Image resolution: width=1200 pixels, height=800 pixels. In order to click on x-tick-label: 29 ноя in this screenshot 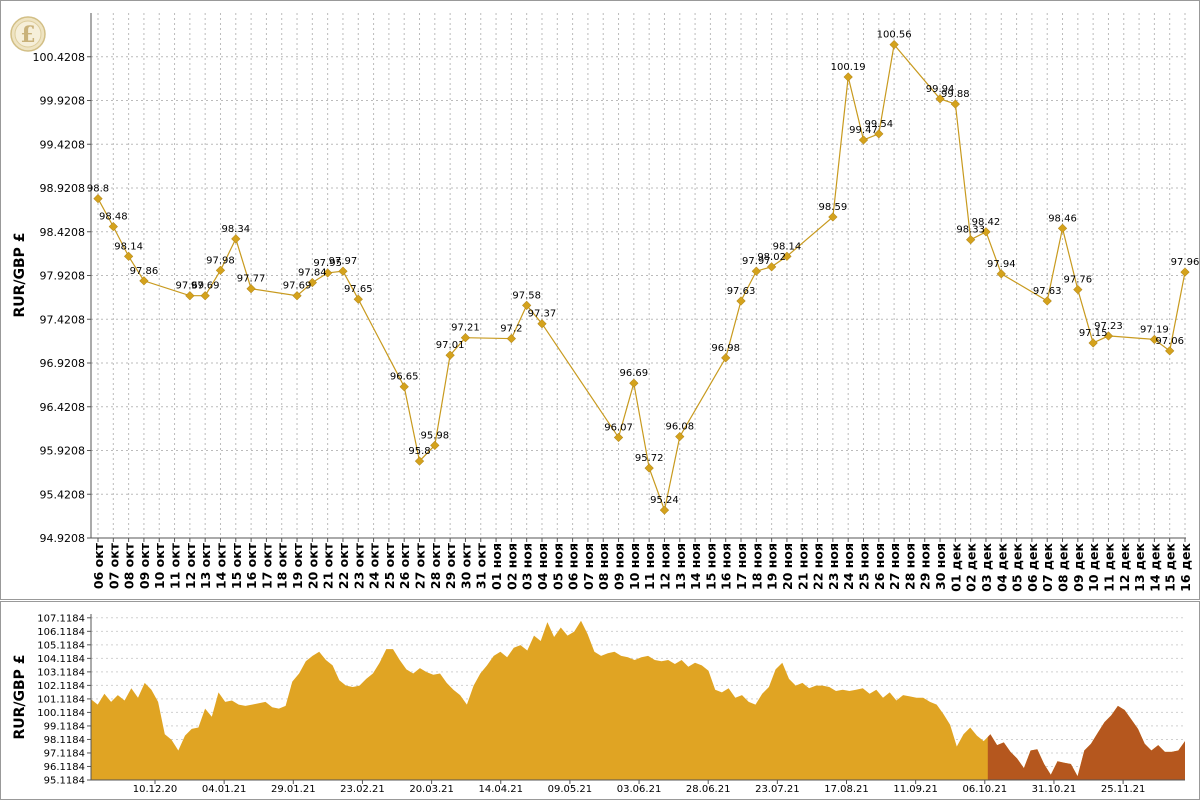, I will do `click(925, 566)`.